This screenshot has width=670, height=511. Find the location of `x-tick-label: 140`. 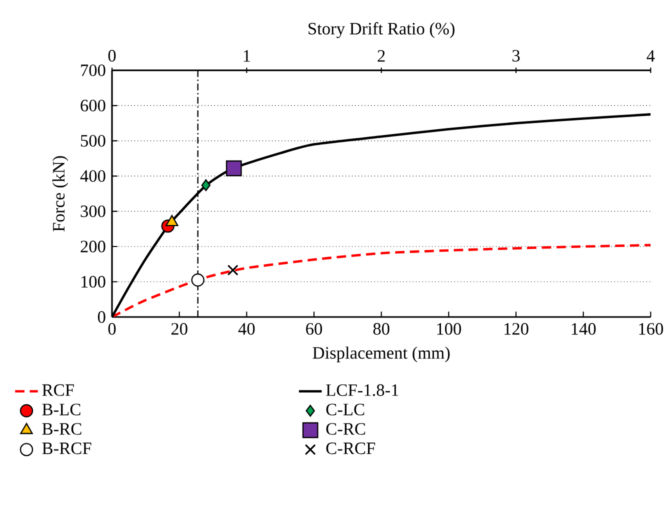

x-tick-label: 140 is located at coordinates (584, 329).